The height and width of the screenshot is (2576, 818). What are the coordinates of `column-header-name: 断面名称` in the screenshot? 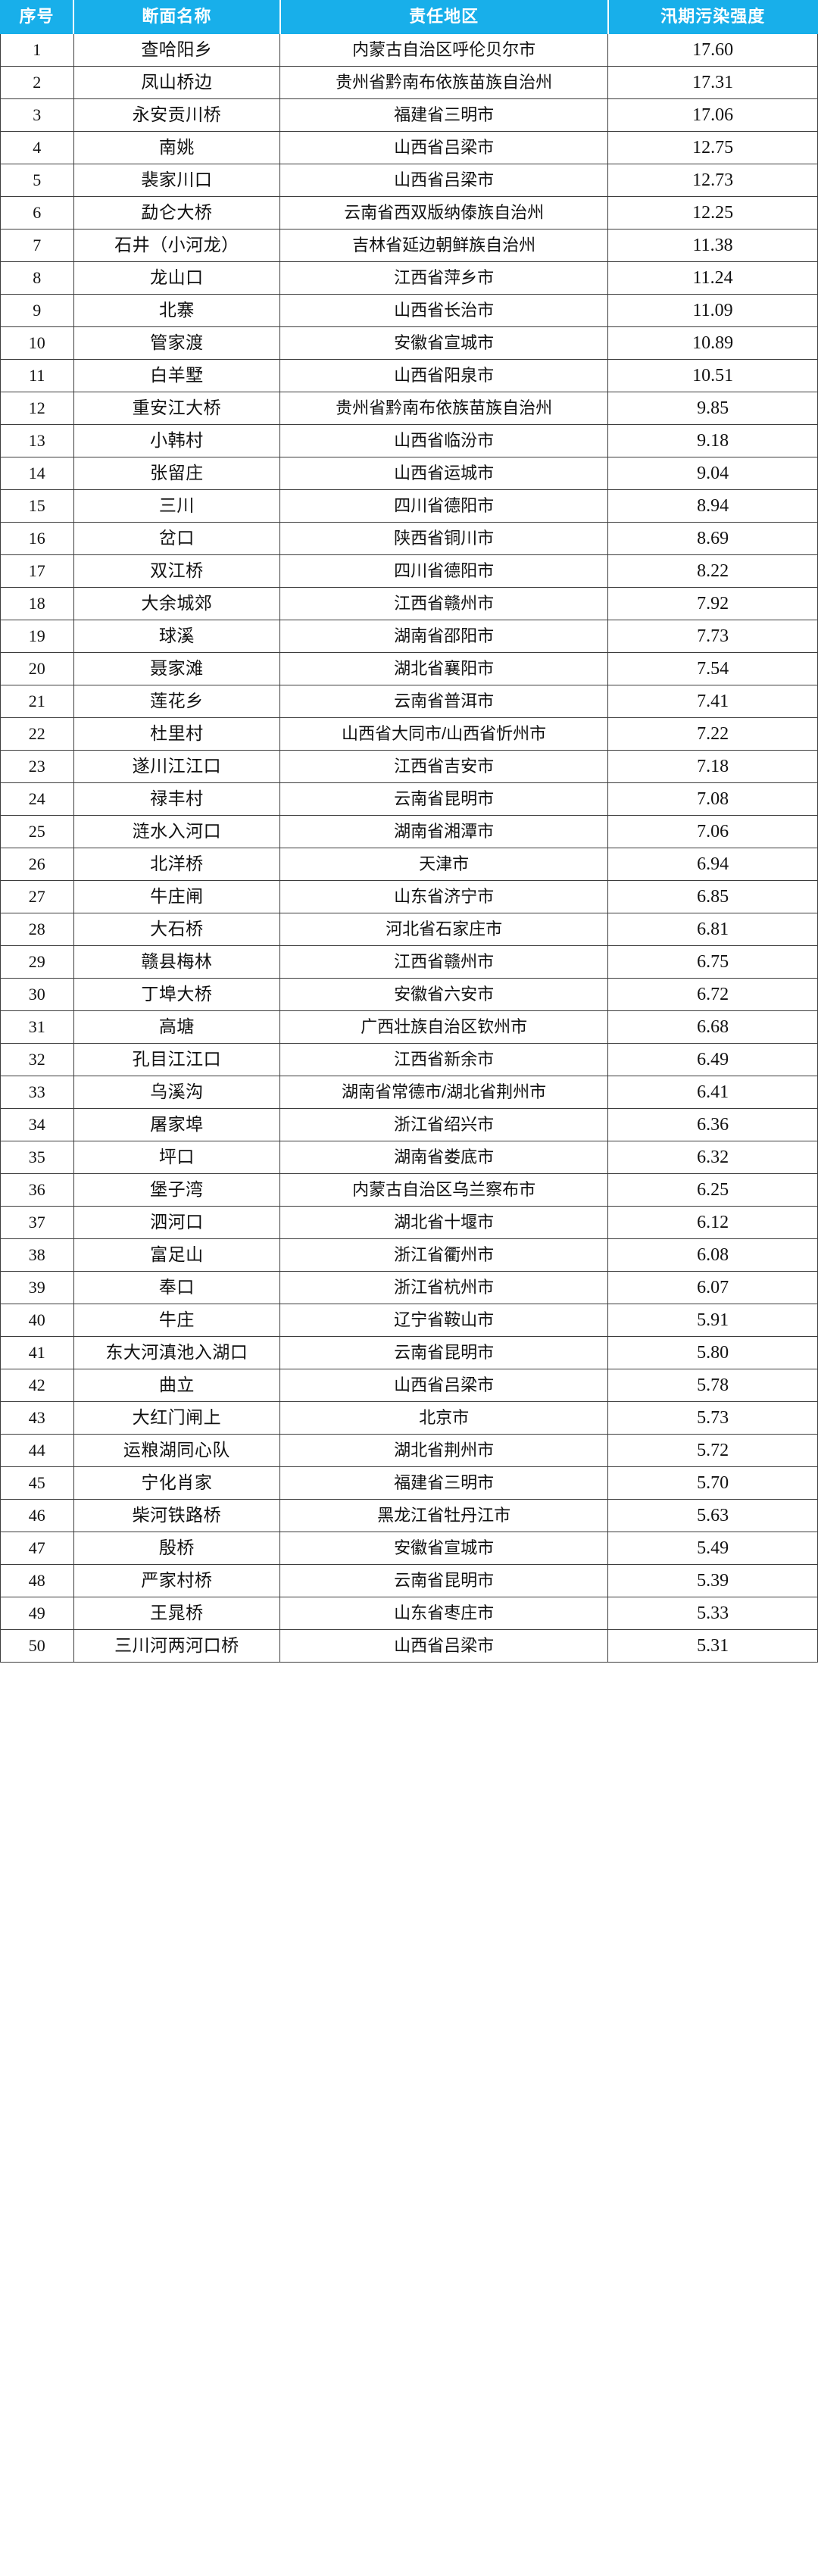 It's located at (177, 18).